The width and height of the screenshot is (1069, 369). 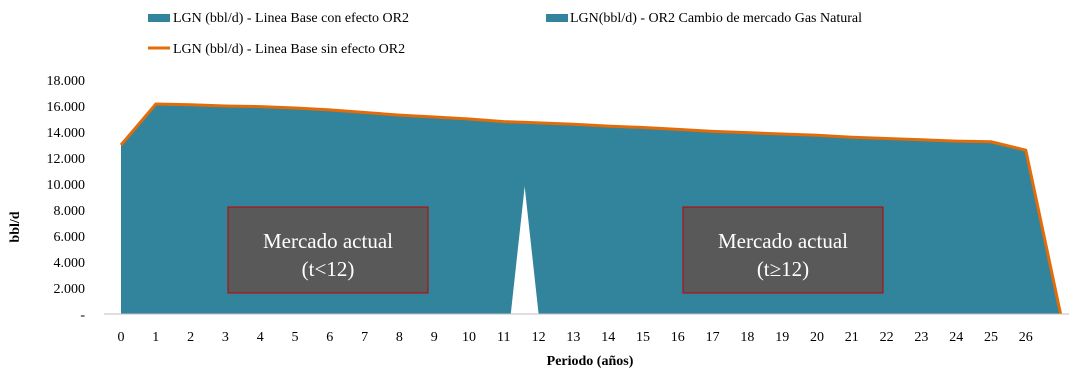 What do you see at coordinates (295, 337) in the screenshot?
I see `x-tick-label: 5` at bounding box center [295, 337].